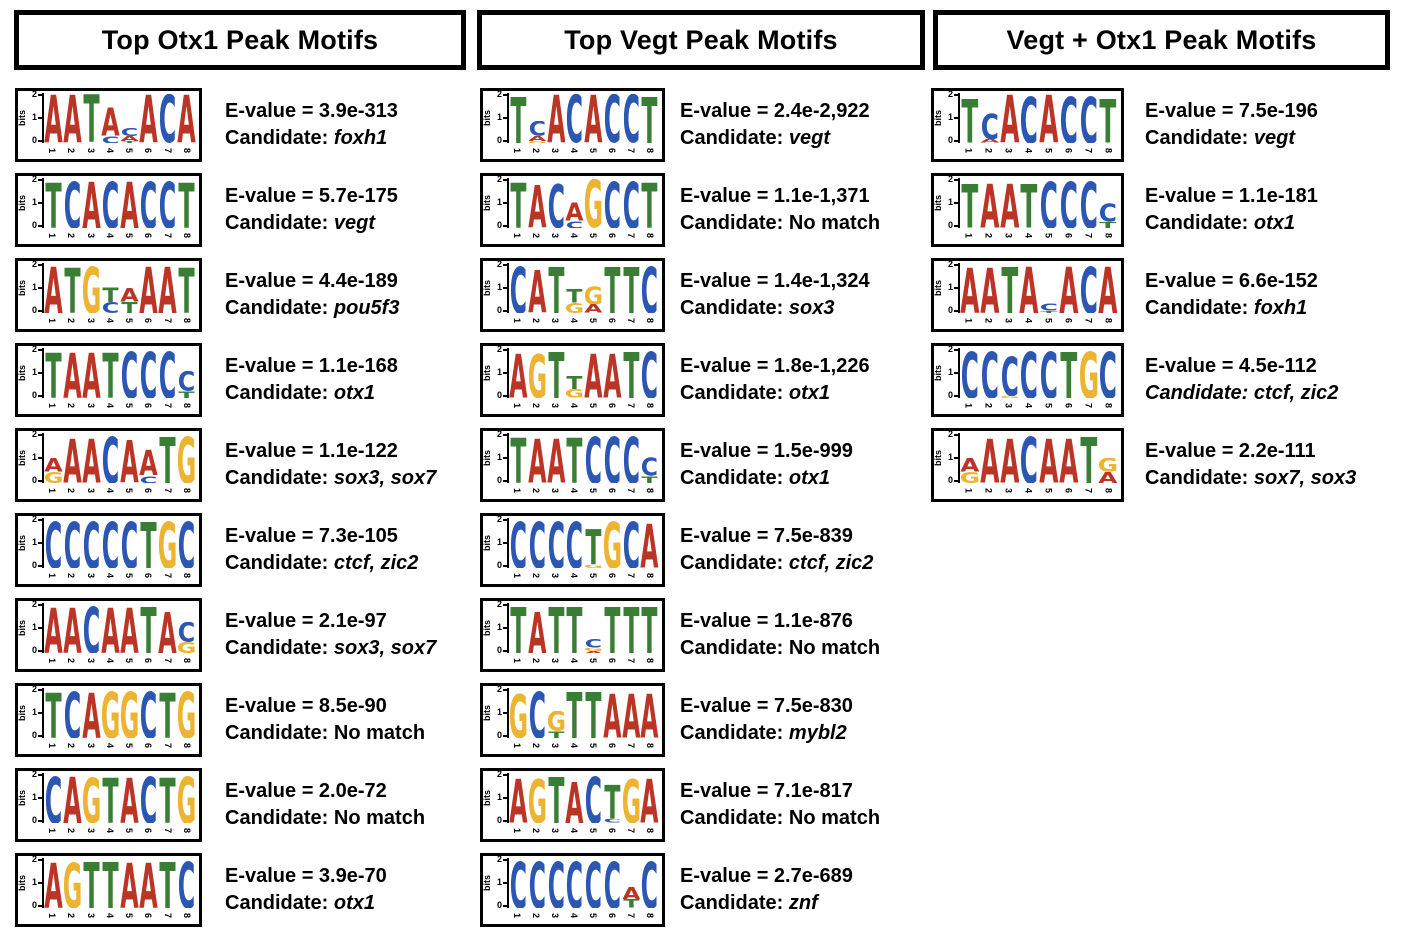 The height and width of the screenshot is (938, 1402). I want to click on evalue-text: E-value = 3.9e-313, so click(311, 111).